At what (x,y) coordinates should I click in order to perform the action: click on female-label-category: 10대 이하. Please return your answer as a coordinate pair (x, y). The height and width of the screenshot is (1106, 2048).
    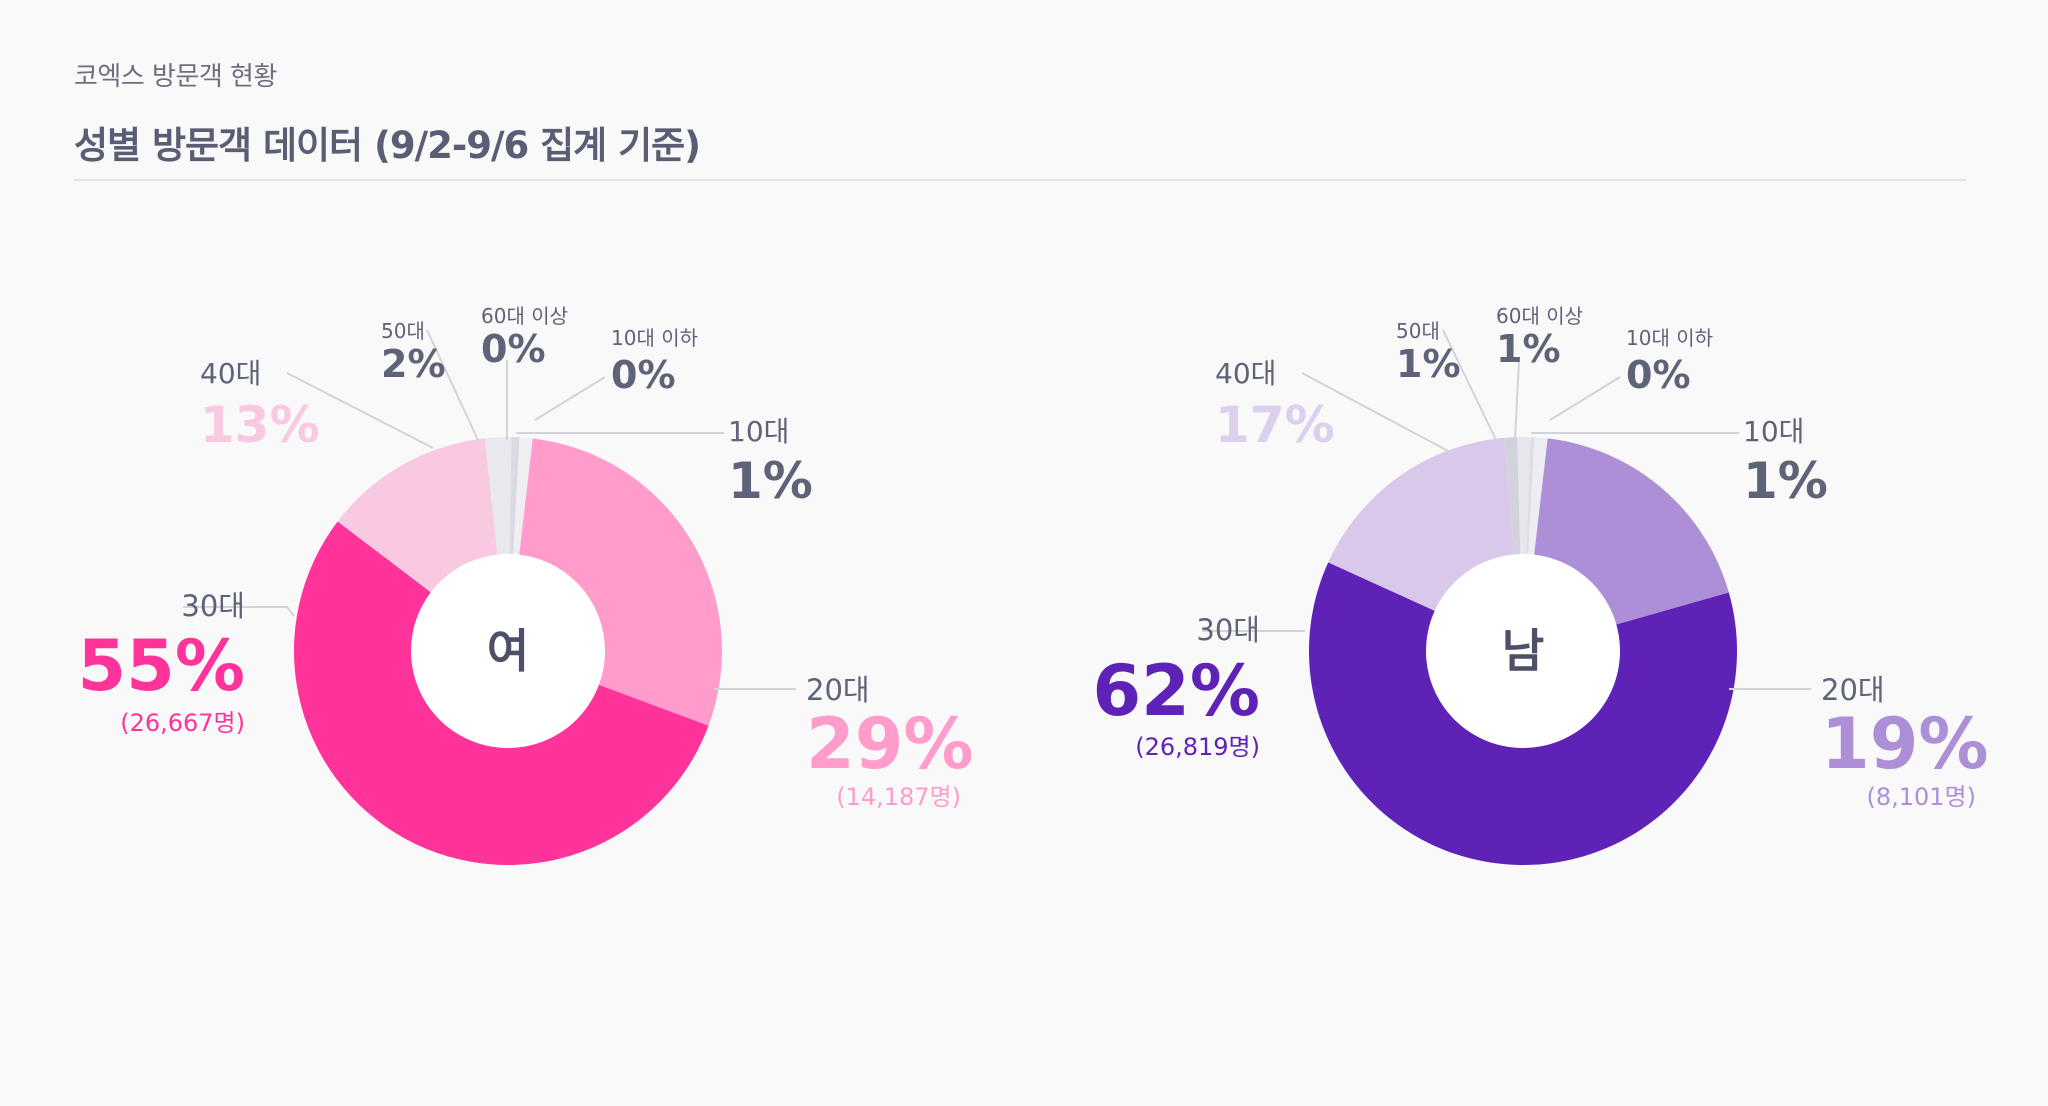
    Looking at the image, I should click on (654, 338).